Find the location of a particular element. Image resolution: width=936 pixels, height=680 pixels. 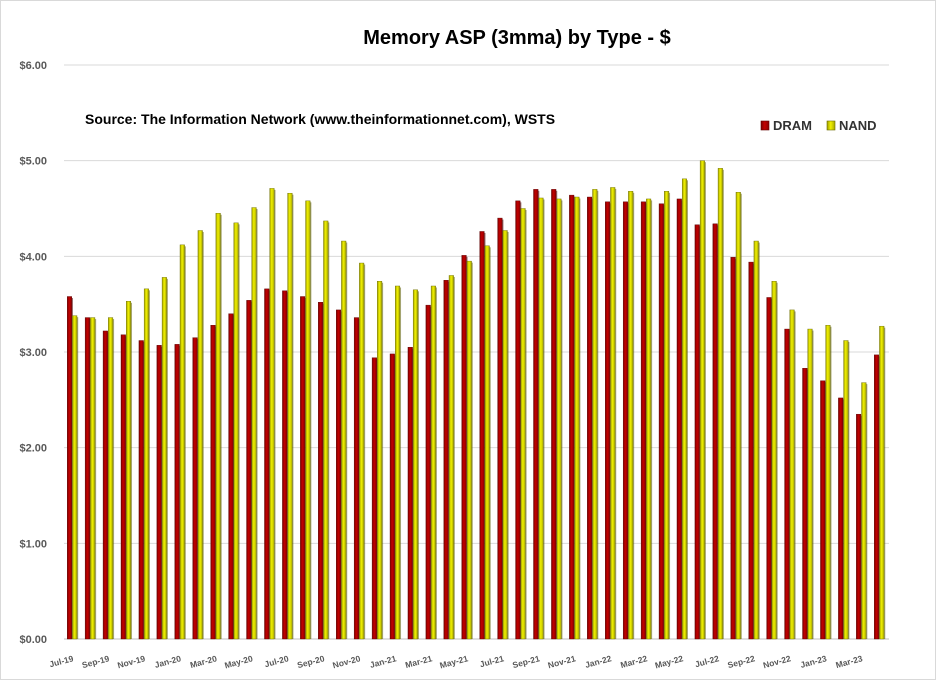

x-tick-label: Jul-19 is located at coordinates (61, 661).